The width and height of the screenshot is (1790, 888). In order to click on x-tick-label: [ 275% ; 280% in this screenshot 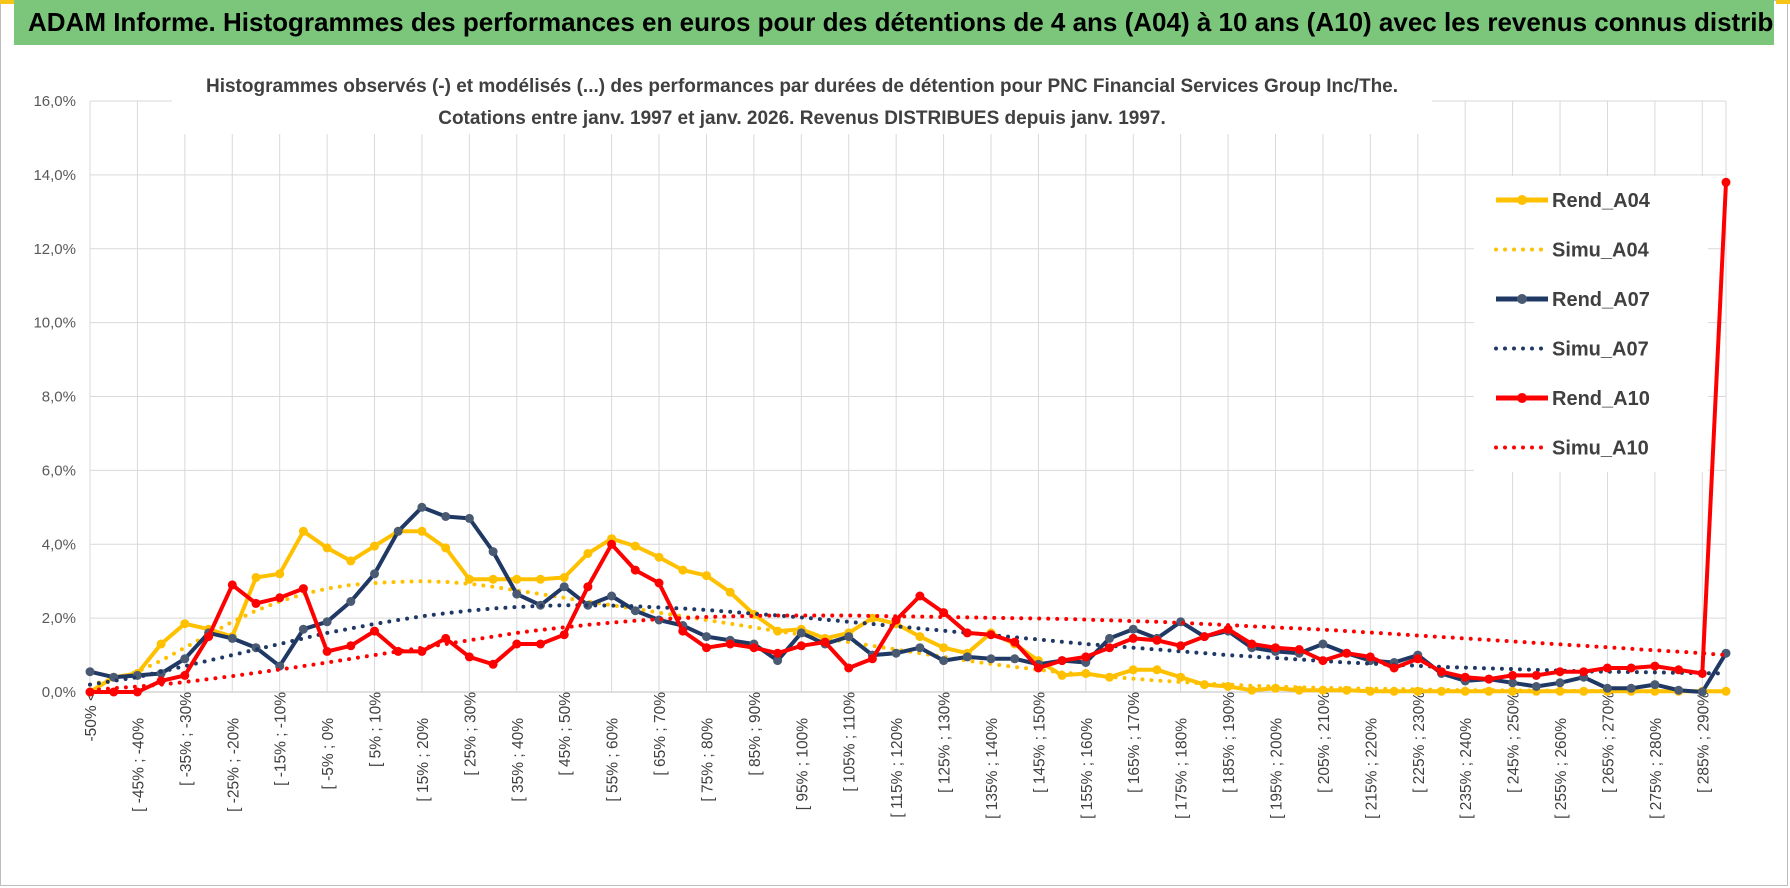, I will do `click(1656, 768)`.